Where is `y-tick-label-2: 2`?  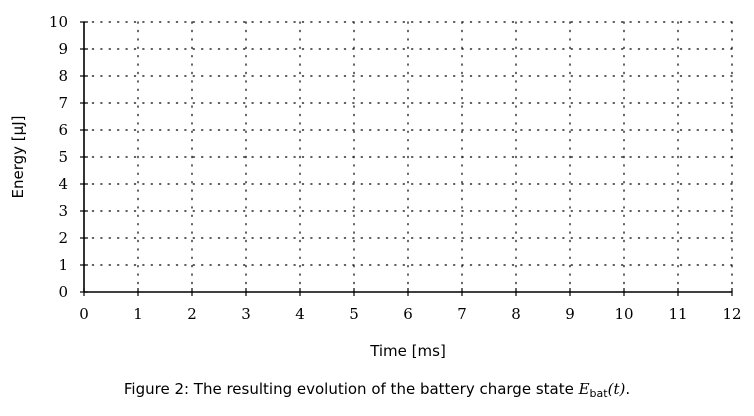 y-tick-label-2: 2 is located at coordinates (63, 238).